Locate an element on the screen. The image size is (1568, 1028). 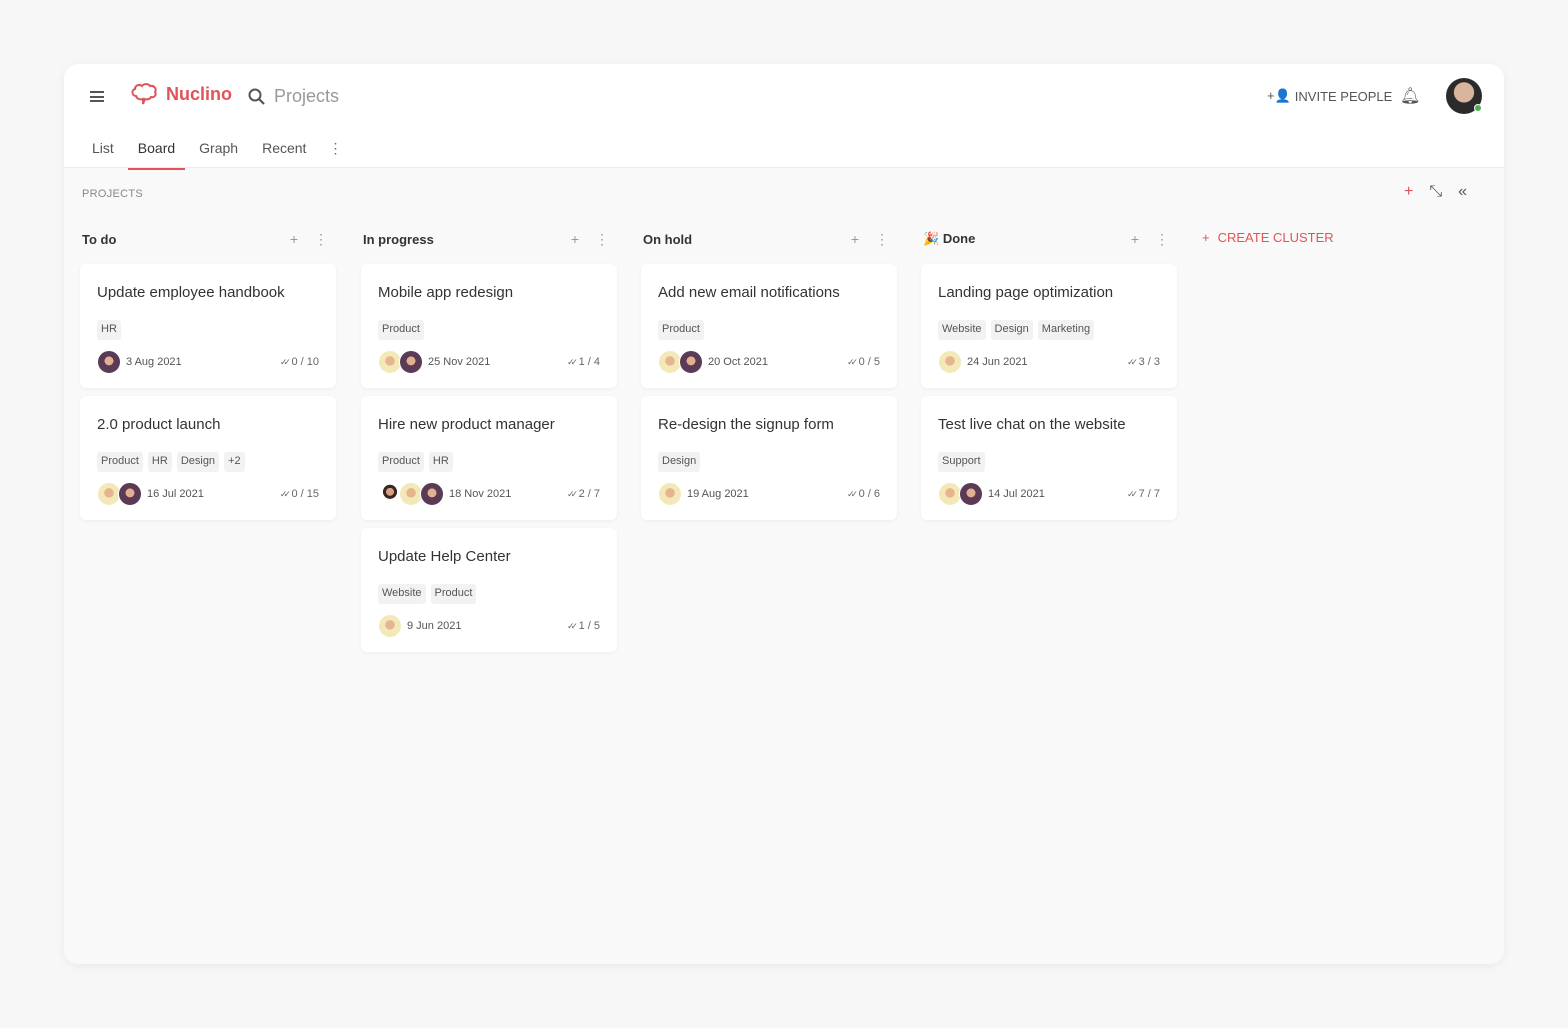
create-cluster-button: + CREATE CLUSTER is located at coordinates (1268, 237).